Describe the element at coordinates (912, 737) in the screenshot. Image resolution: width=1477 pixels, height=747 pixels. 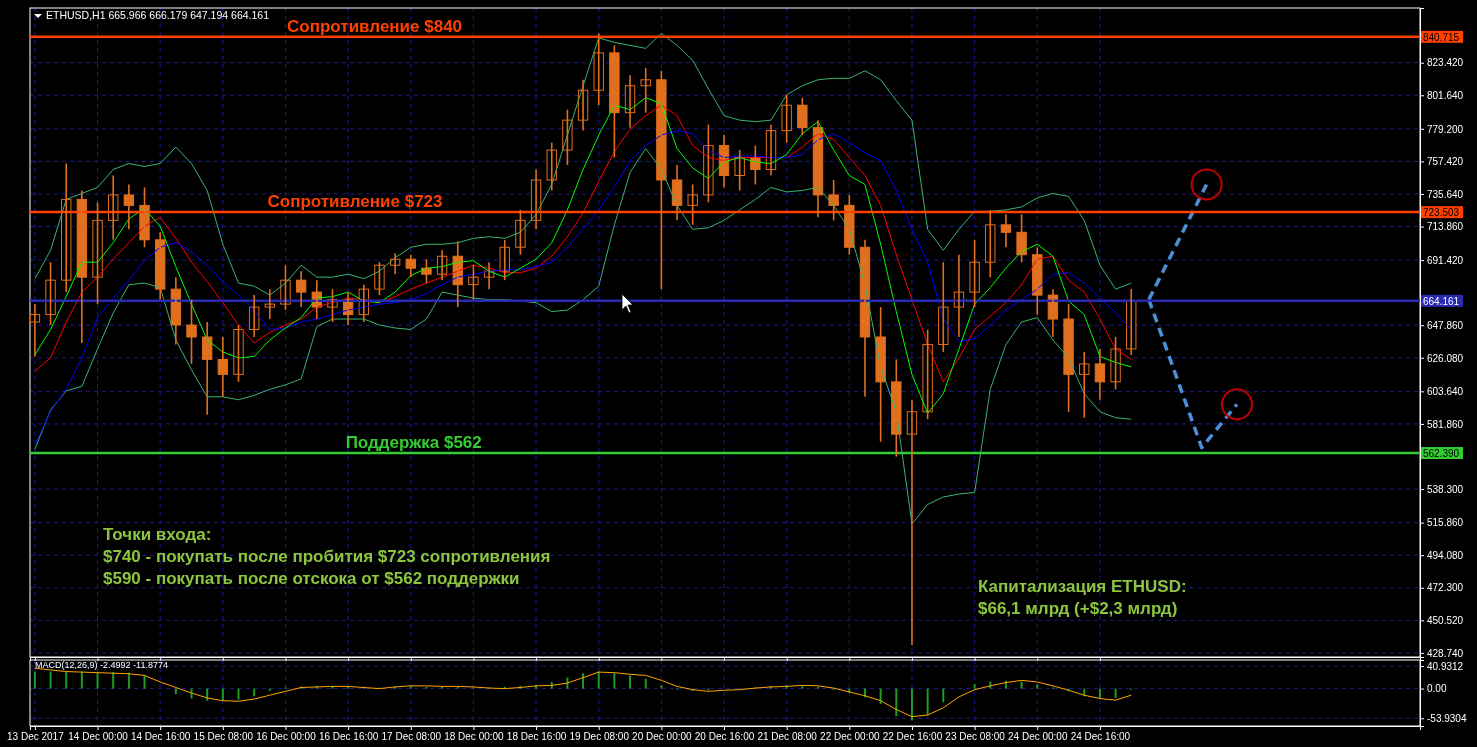
I see `x-tick-label: 22 Dec 16:00` at that location.